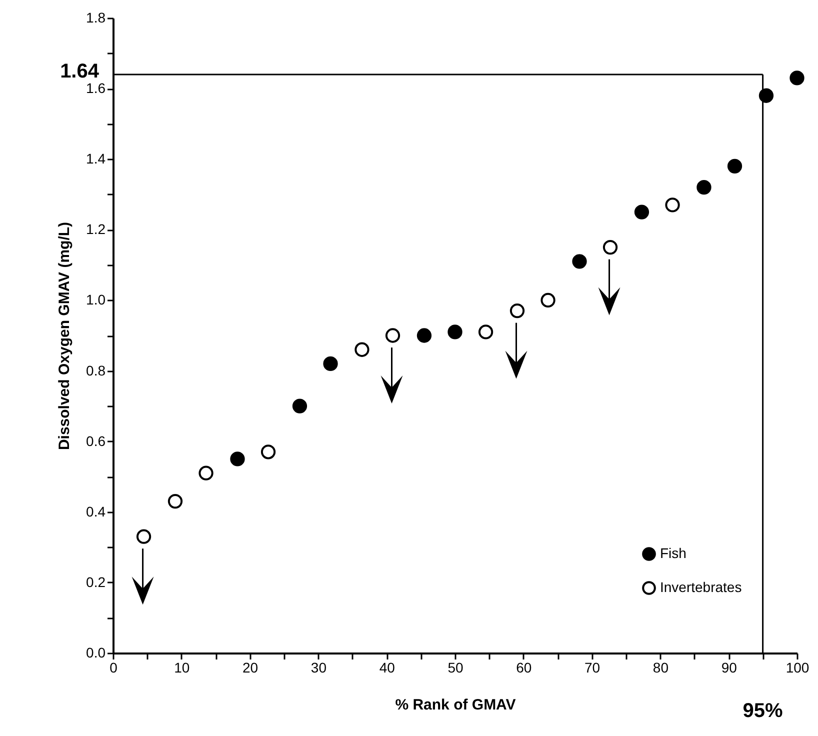 The height and width of the screenshot is (736, 818). I want to click on x-tick-label: 80, so click(660, 668).